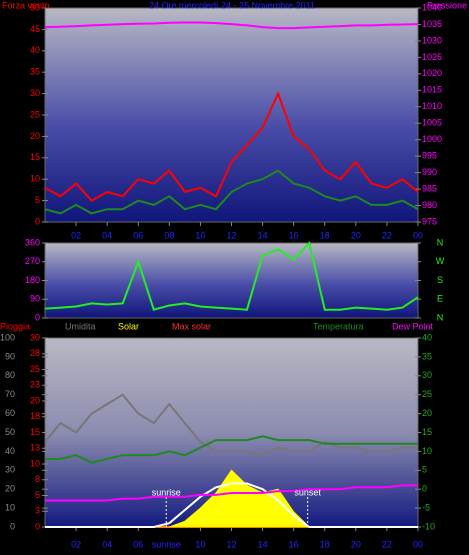 The width and height of the screenshot is (469, 555). Describe the element at coordinates (232, 5) in the screenshot. I see `chart-title: 24 Ore mercoledì 24 - 25 Novembre 2011` at that location.